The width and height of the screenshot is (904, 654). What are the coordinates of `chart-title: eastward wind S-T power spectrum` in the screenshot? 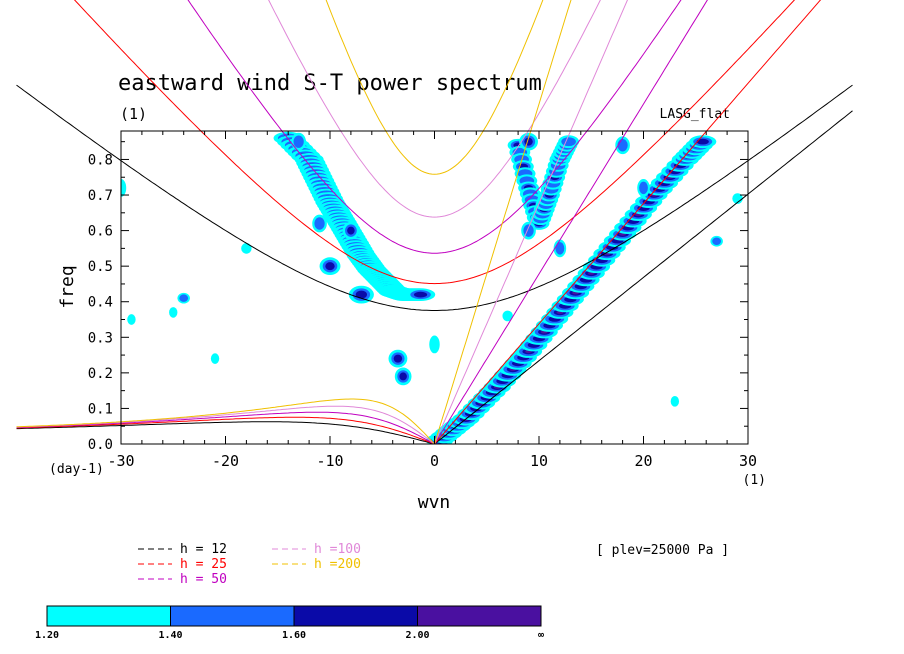 It's located at (330, 83).